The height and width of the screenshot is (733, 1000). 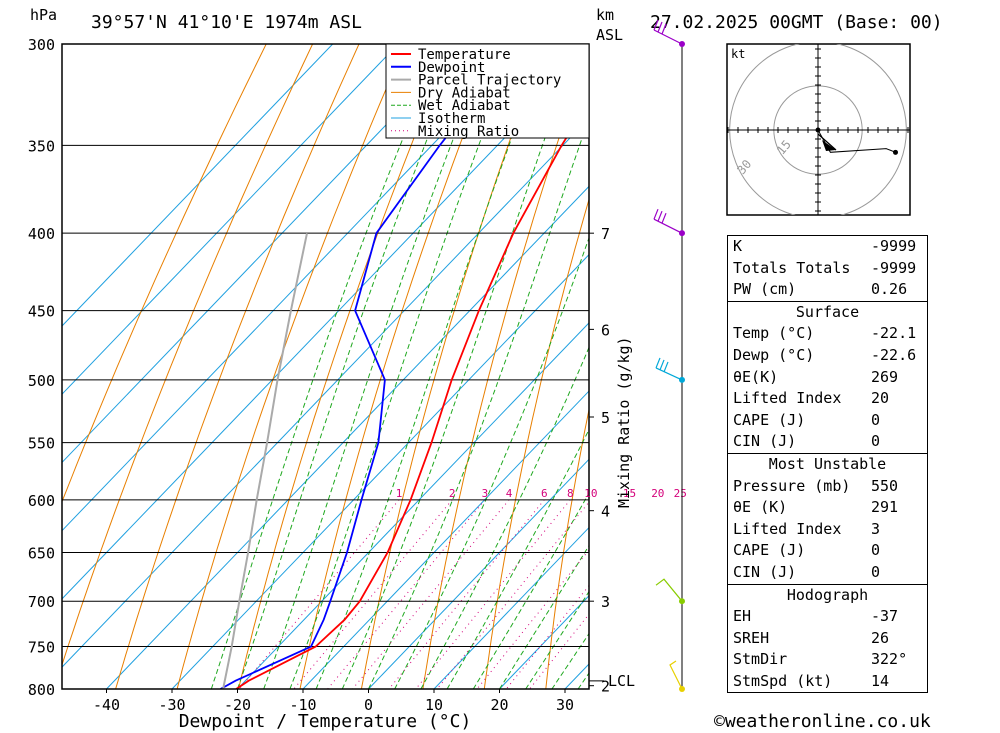 What do you see at coordinates (894, 333) in the screenshot?
I see `surface-temp-value: -22.1` at bounding box center [894, 333].